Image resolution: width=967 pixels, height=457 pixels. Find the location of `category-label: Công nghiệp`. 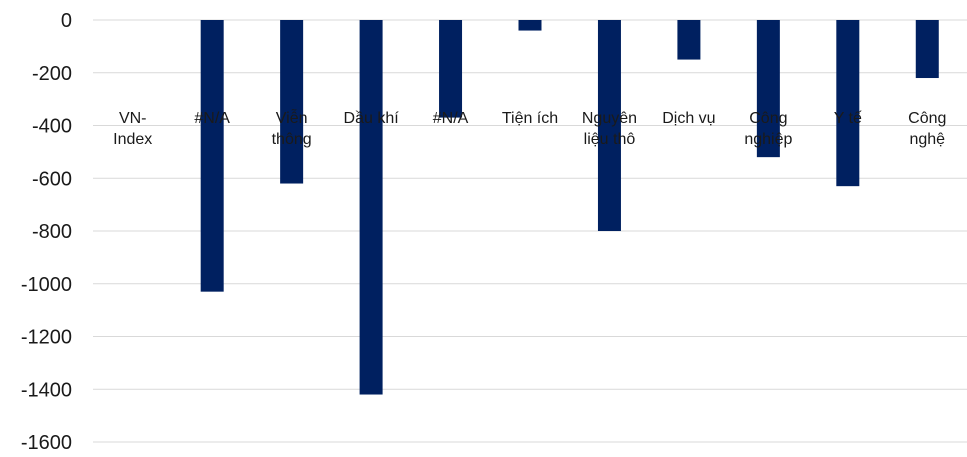

category-label: Công nghiệp is located at coordinates (768, 129).